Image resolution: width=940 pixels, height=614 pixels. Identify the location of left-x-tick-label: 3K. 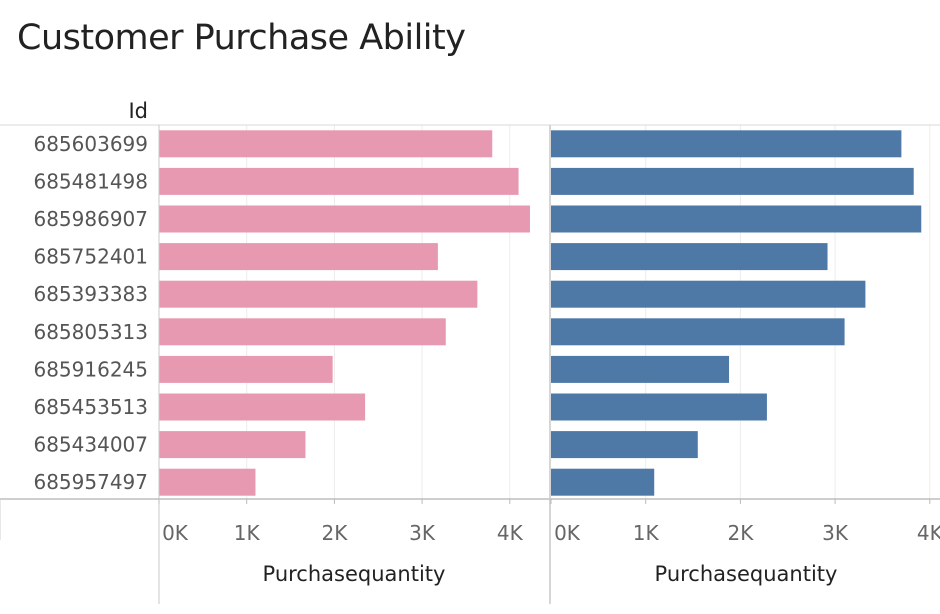
(422, 533).